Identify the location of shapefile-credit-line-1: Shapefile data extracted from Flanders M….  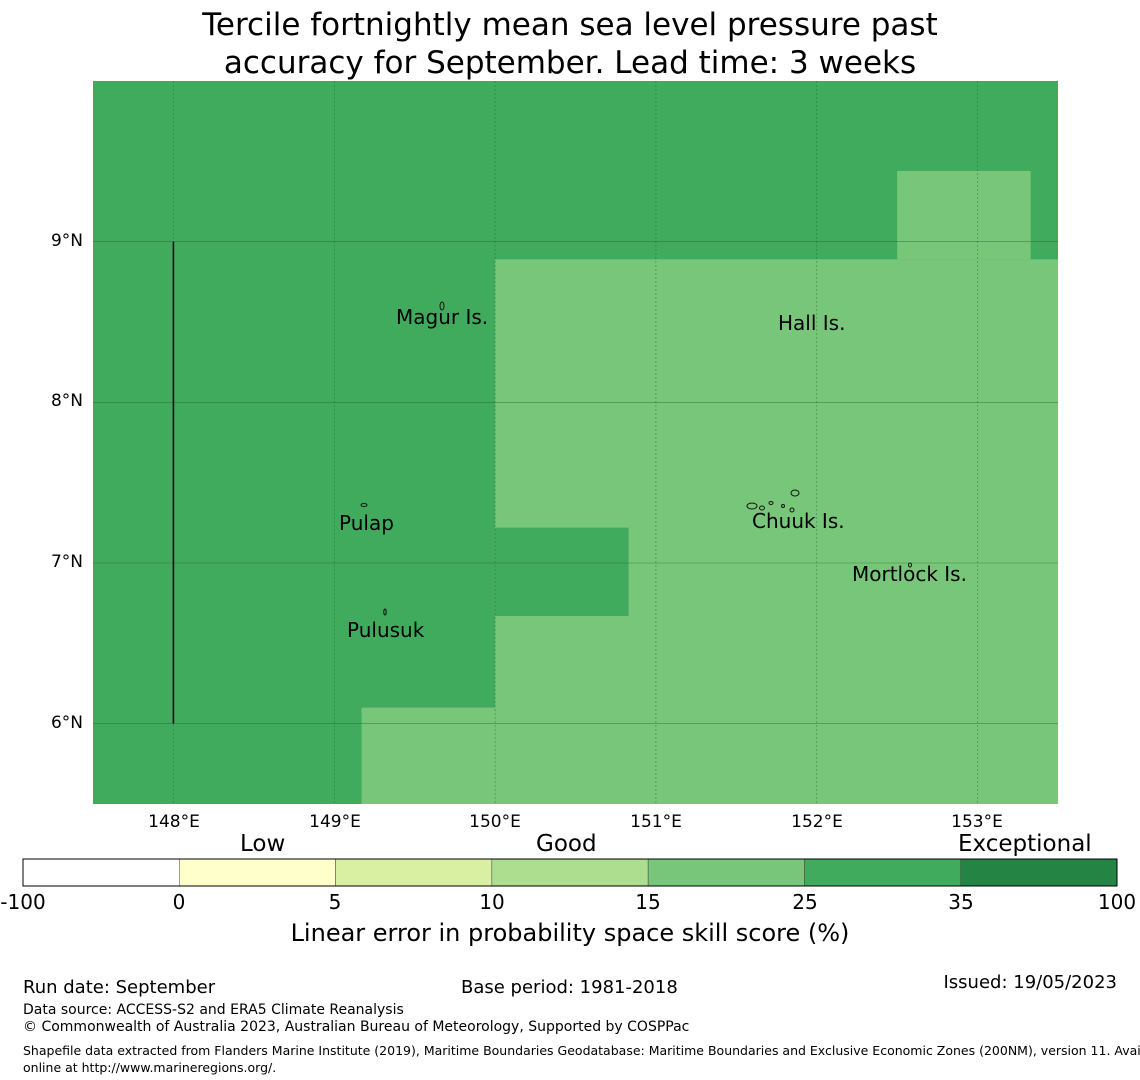
(581, 1050).